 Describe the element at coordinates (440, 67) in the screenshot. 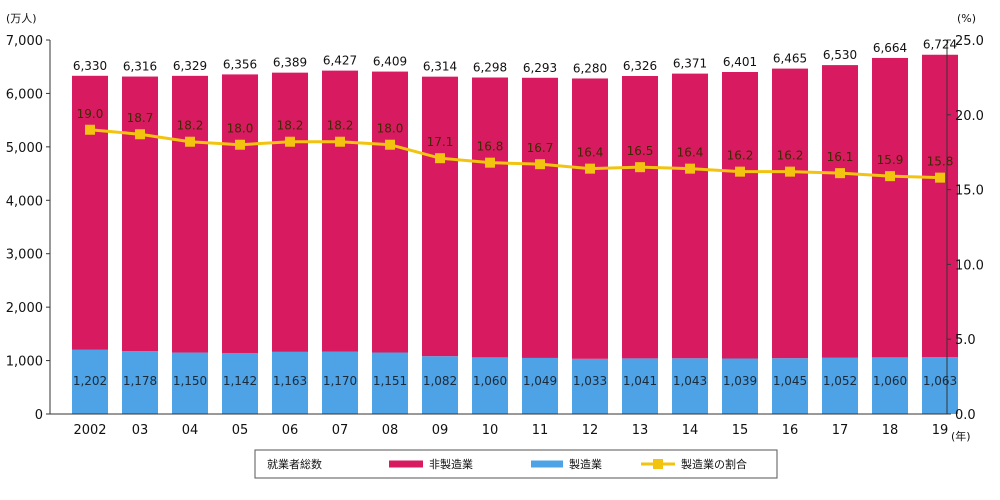

I see `total-value-label: 6,314` at that location.